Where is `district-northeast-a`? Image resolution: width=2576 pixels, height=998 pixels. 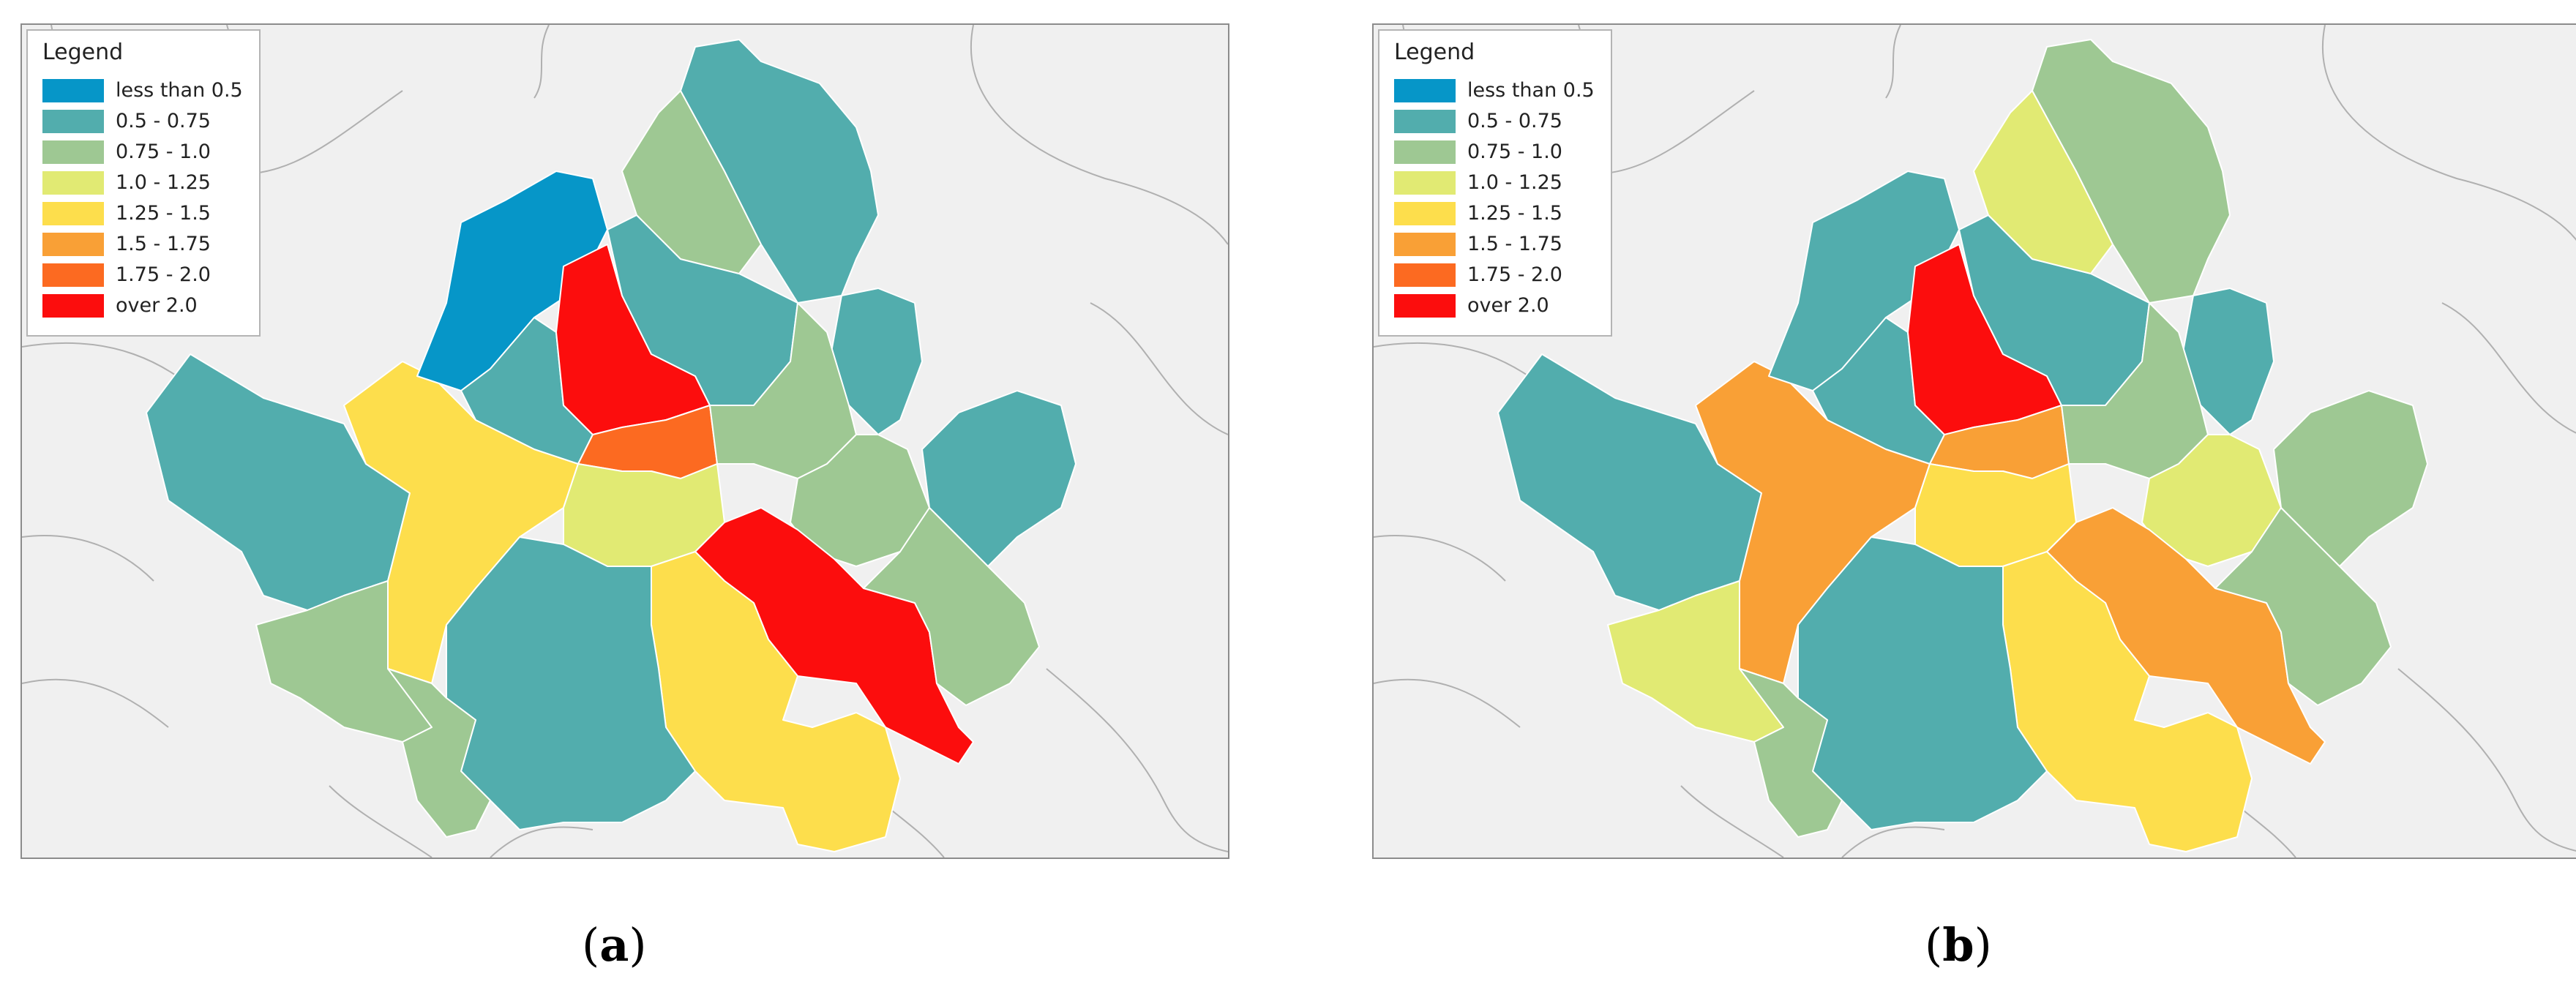
district-northeast-a is located at coordinates (779, 171).